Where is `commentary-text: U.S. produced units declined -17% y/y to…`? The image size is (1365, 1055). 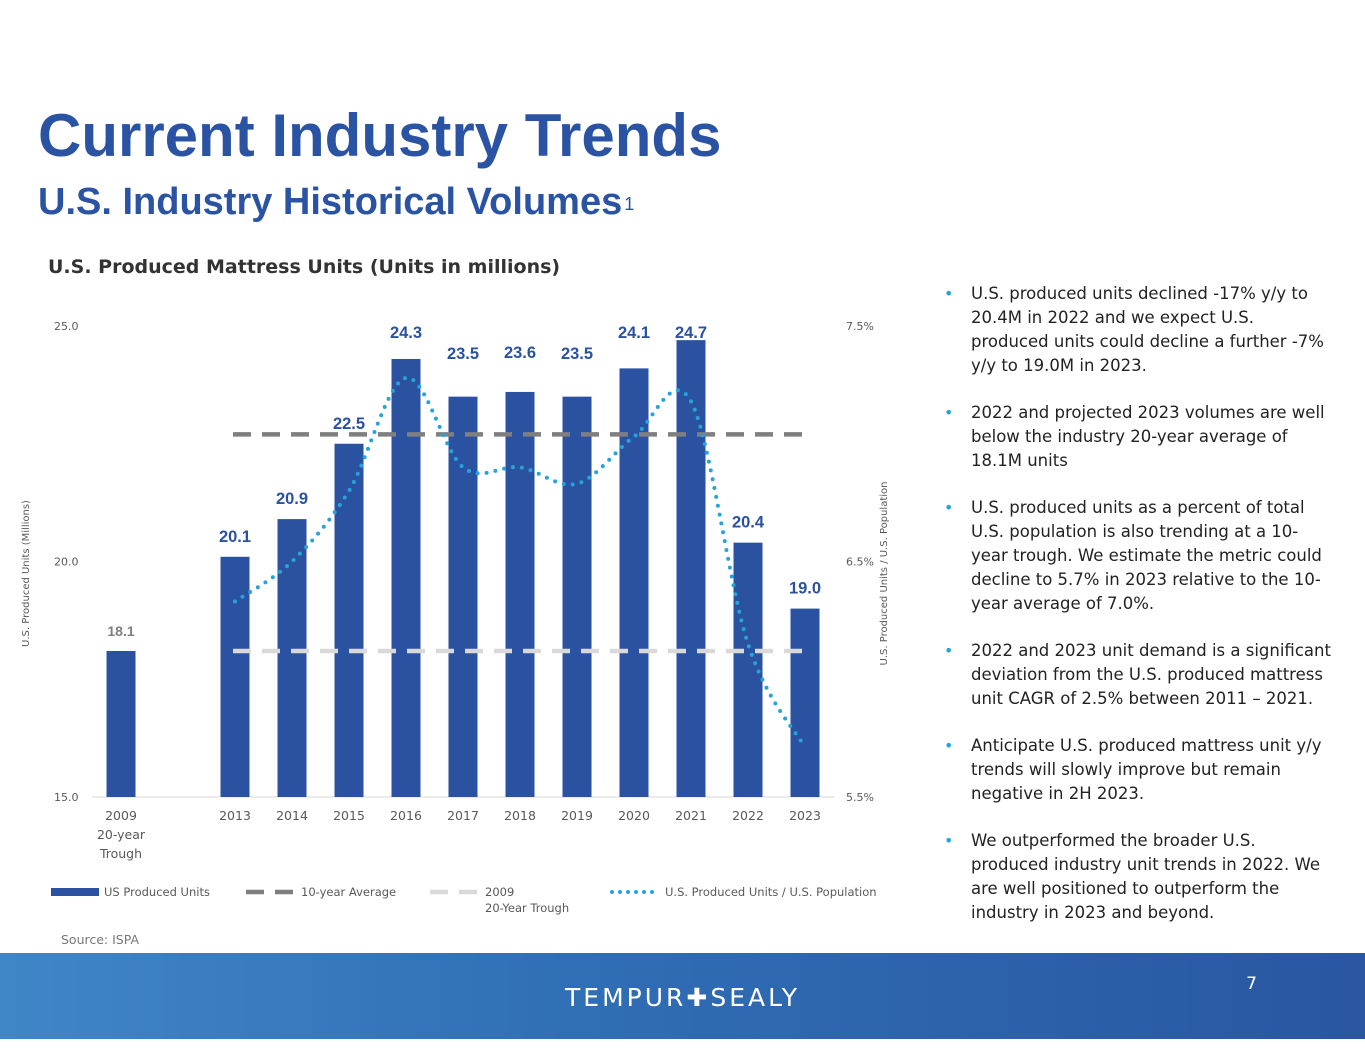
commentary-text: U.S. produced units declined -17% y/y to… is located at coordinates (1147, 329).